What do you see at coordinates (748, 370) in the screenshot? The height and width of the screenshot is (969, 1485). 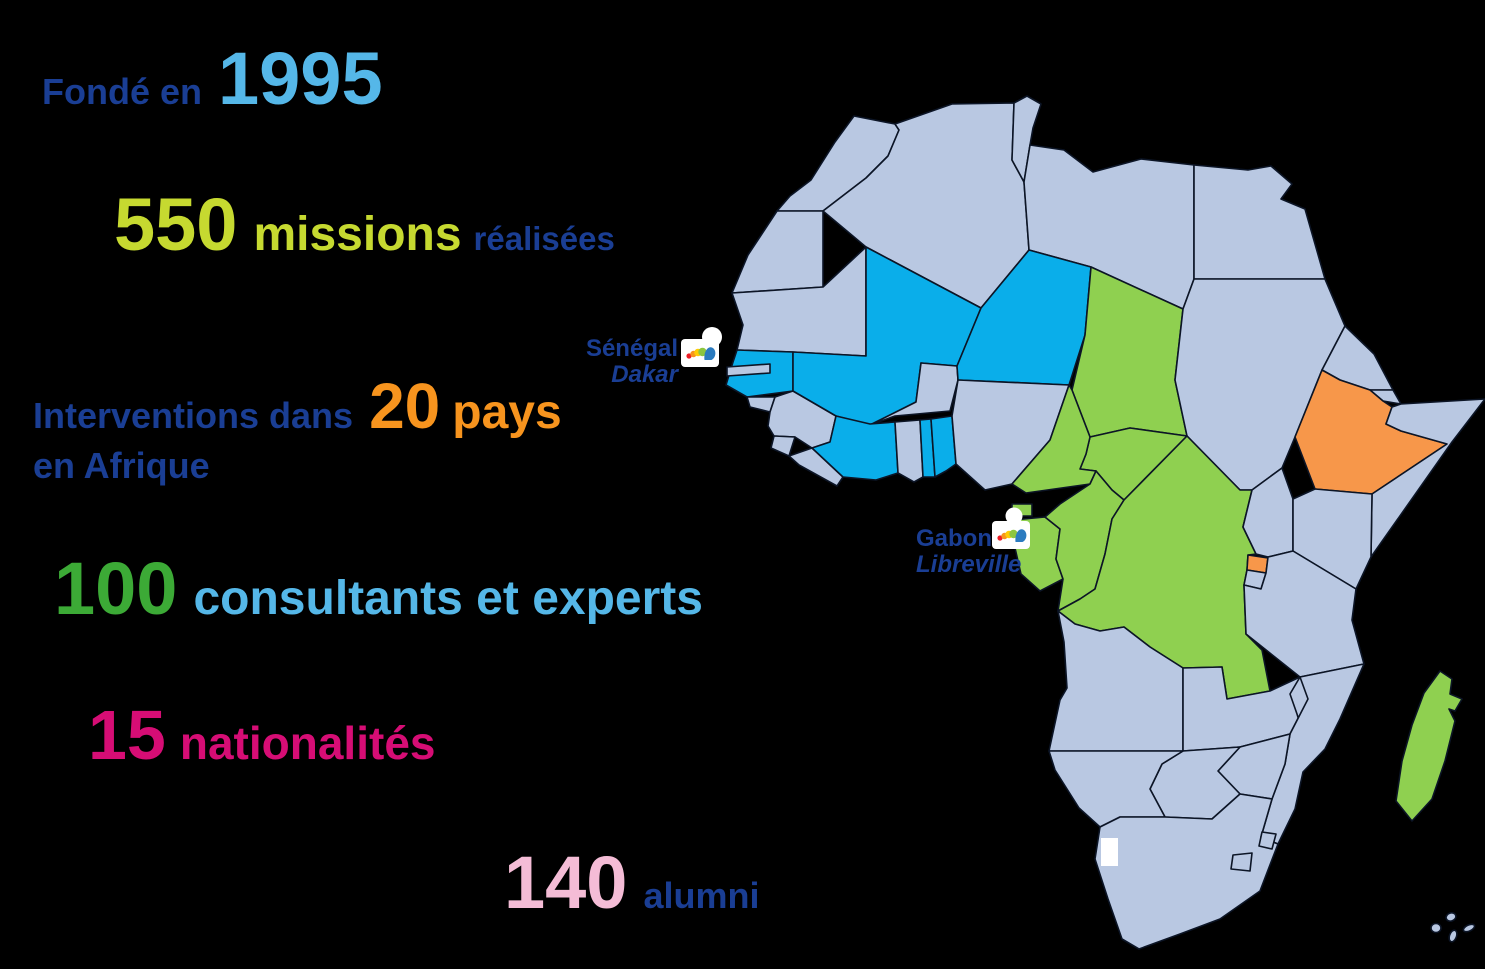 I see `country-gambia` at bounding box center [748, 370].